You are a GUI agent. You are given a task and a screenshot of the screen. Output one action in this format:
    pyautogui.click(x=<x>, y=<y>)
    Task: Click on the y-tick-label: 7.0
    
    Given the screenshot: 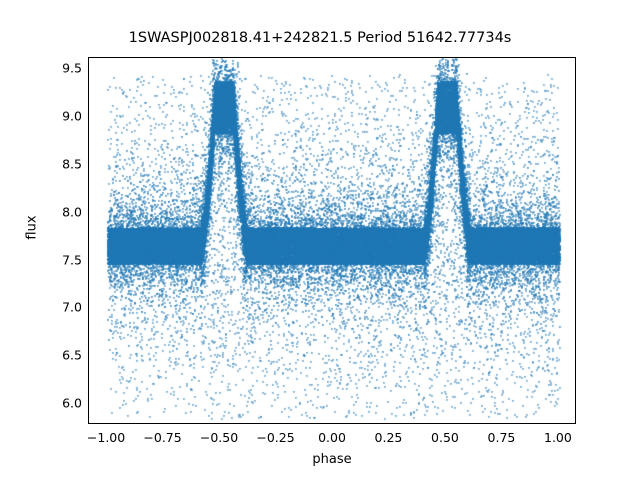 What is the action you would take?
    pyautogui.click(x=72, y=307)
    